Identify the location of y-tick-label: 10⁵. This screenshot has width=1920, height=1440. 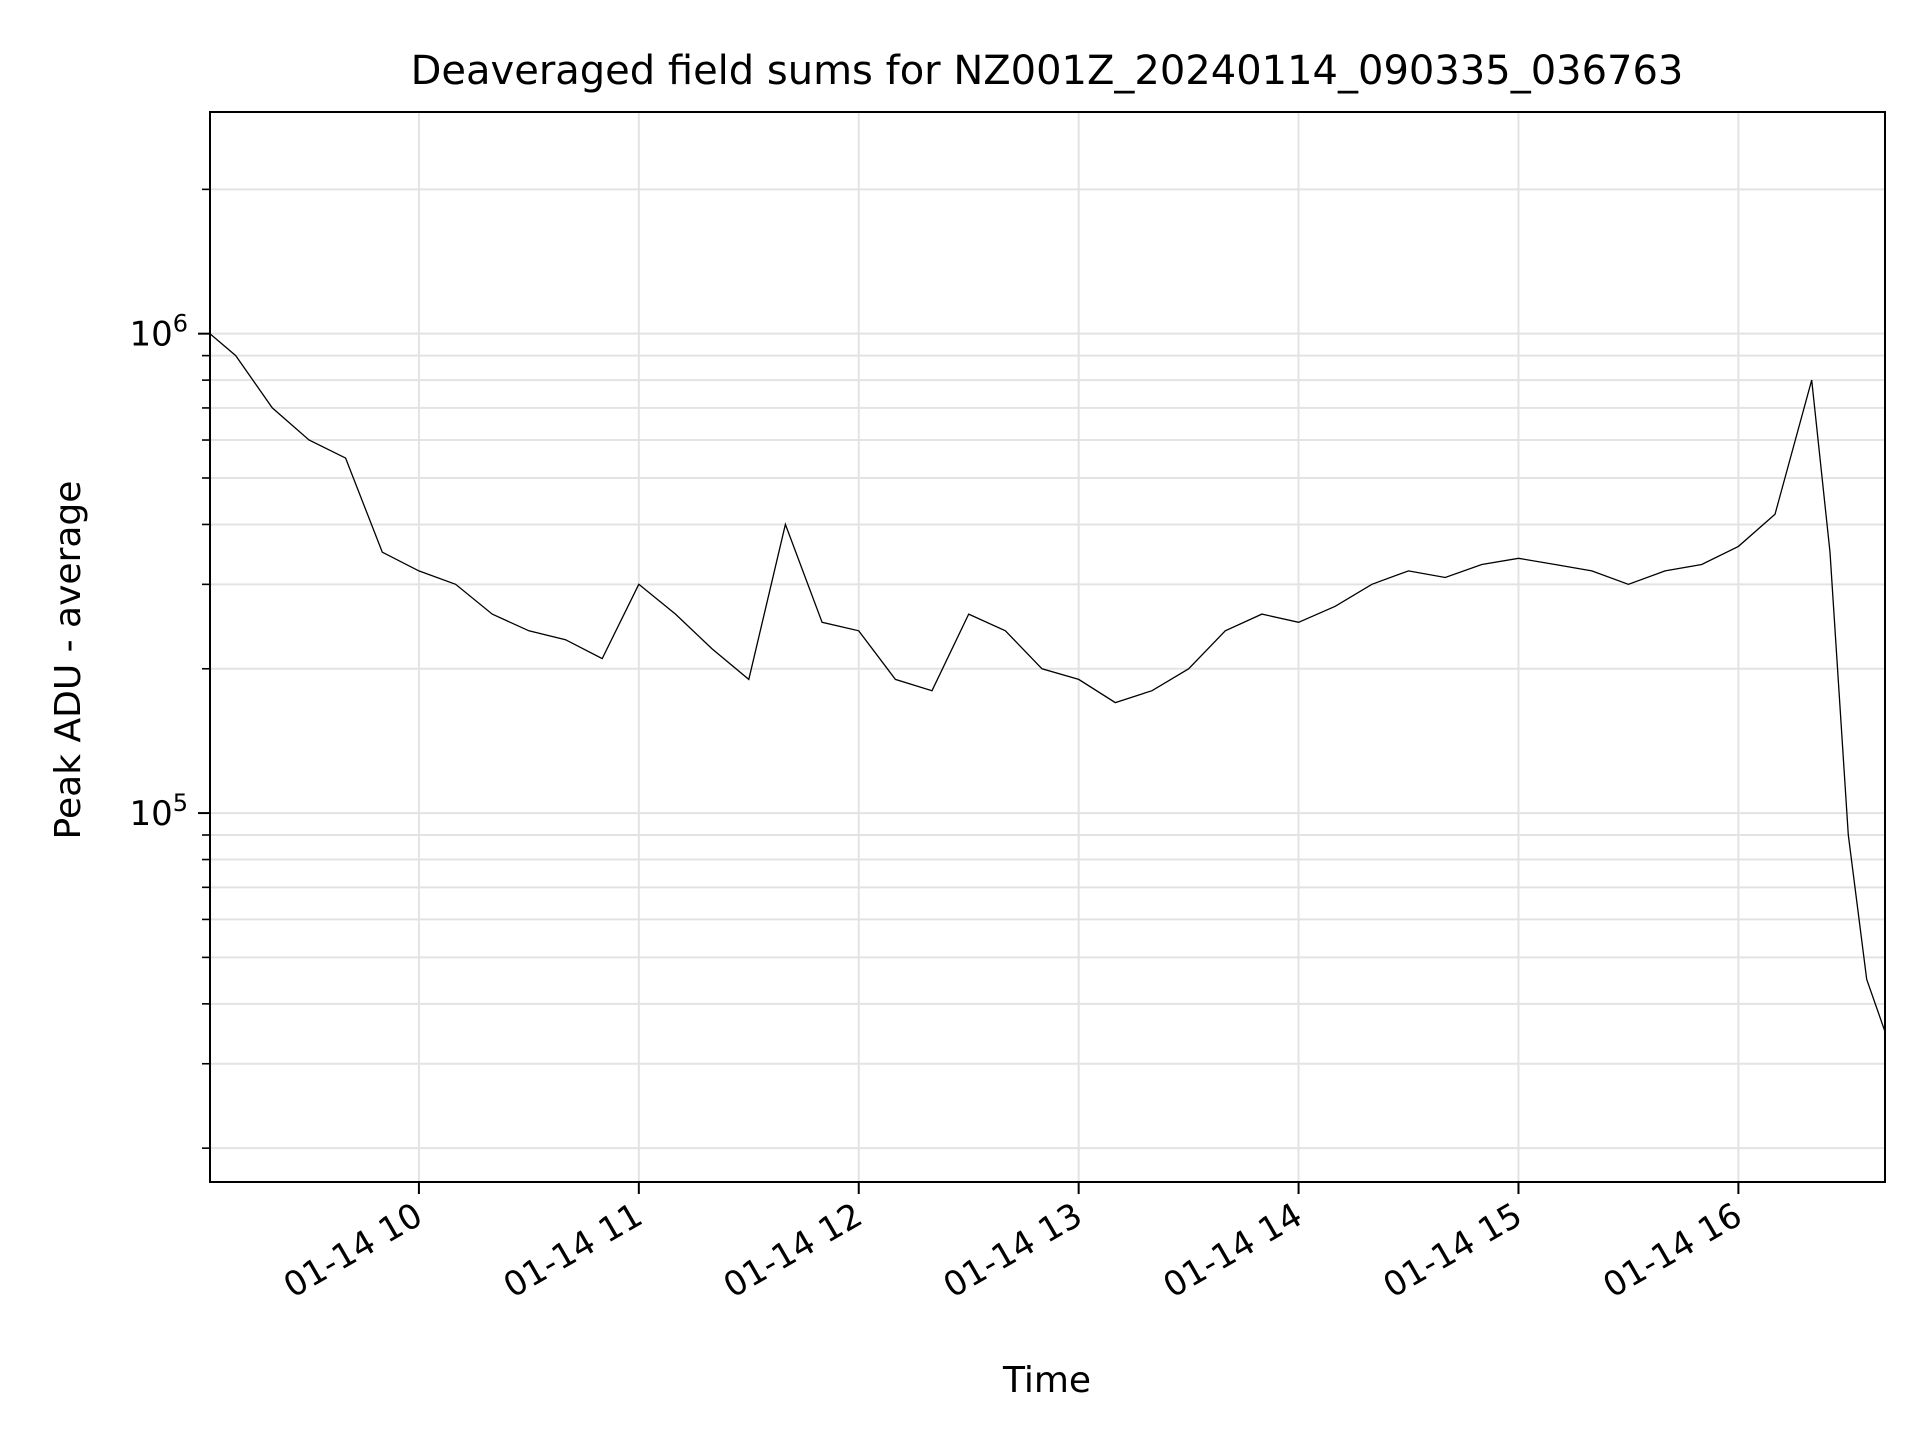
(158, 811).